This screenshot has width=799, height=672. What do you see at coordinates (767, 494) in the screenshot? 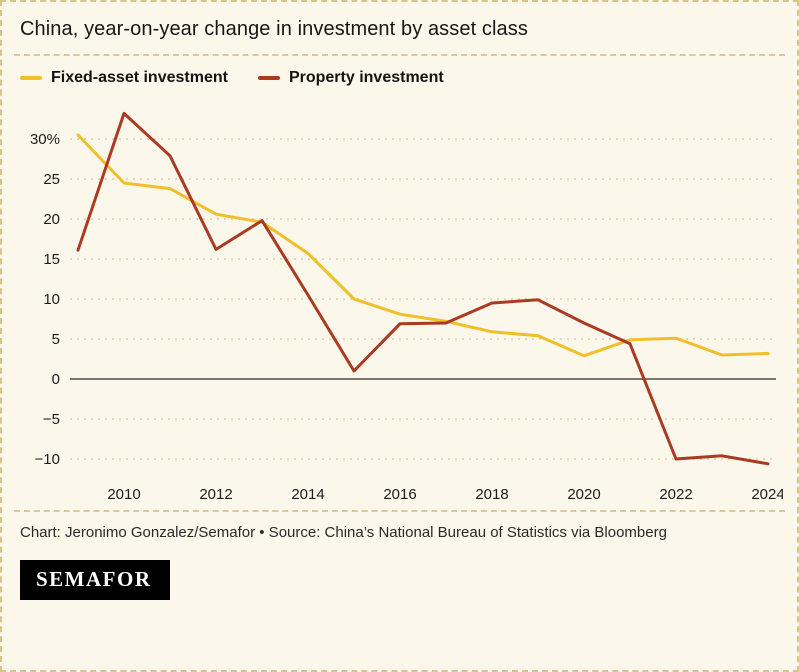
I see `x-tick-label: 2024` at bounding box center [767, 494].